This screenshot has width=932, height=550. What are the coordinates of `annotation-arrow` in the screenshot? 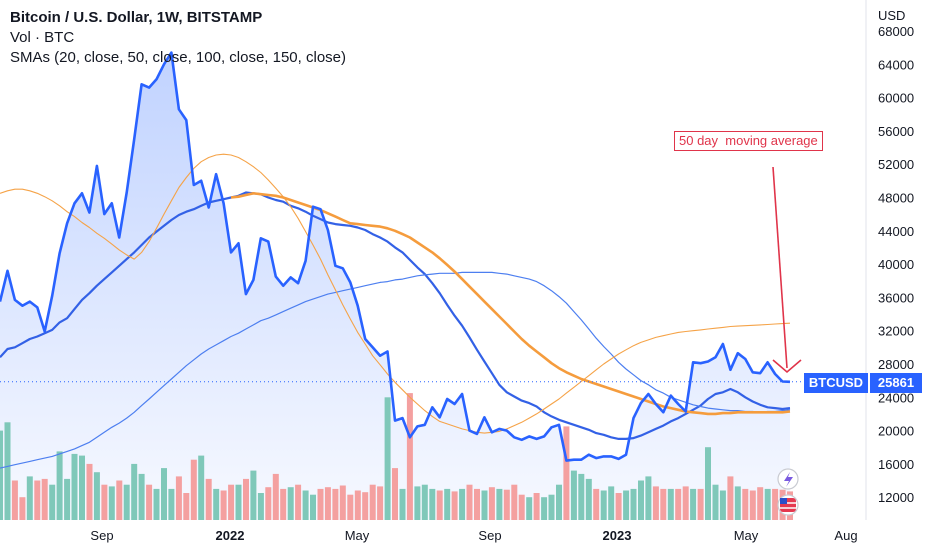 It's located at (787, 270).